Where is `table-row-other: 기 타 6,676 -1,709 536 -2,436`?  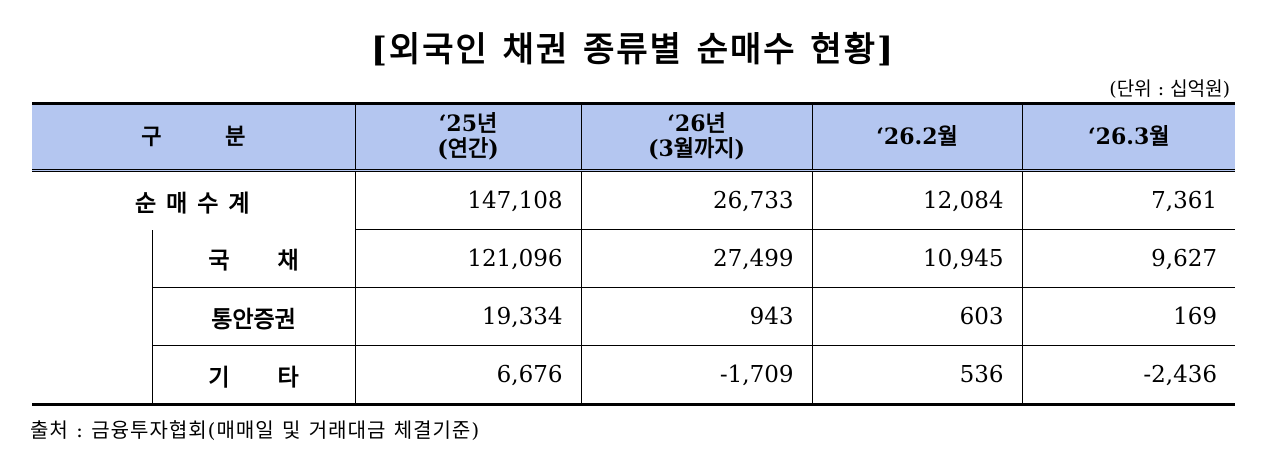
table-row-other: 기 타 6,676 -1,709 536 -2,436 is located at coordinates (634, 375).